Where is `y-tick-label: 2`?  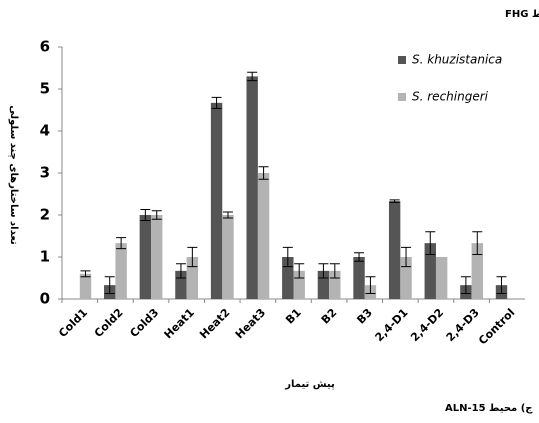
y-tick-label: 2 is located at coordinates (45, 215).